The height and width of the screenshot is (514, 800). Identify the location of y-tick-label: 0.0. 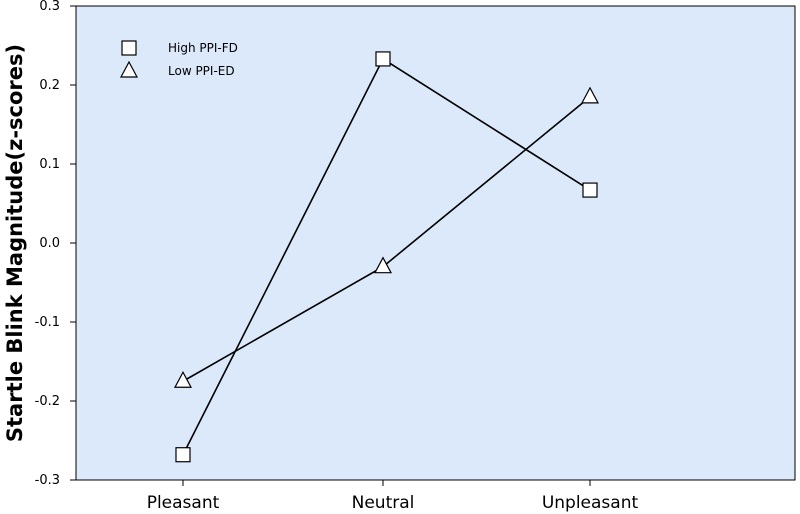
(49, 243).